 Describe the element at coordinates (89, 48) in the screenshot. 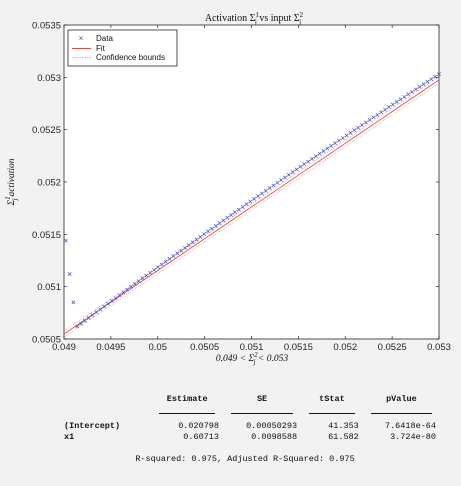

I see `legend-entry-fit: Fit` at that location.